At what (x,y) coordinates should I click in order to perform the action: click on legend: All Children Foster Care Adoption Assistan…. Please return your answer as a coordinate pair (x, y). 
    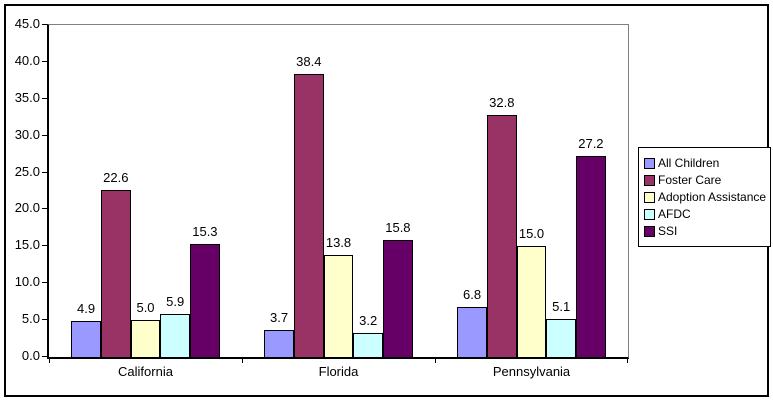
    Looking at the image, I should click on (705, 197).